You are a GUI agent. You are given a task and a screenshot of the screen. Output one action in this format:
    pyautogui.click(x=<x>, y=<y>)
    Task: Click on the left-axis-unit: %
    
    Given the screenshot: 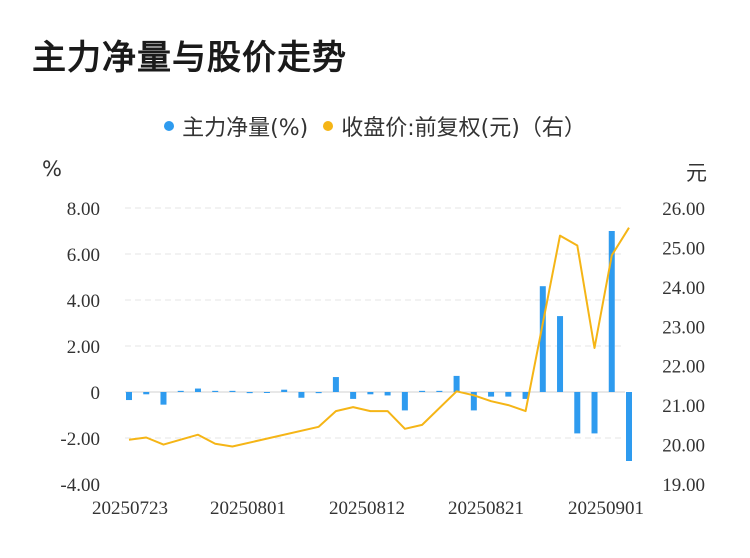 What is the action you would take?
    pyautogui.click(x=52, y=169)
    